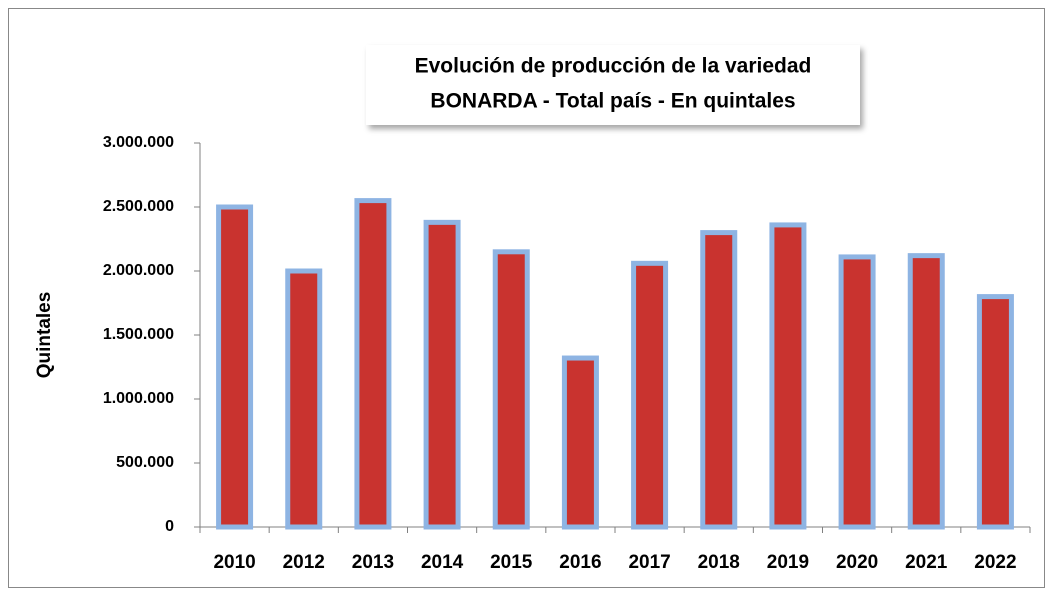  I want to click on y-tick-label: 2.000.000, so click(138, 270).